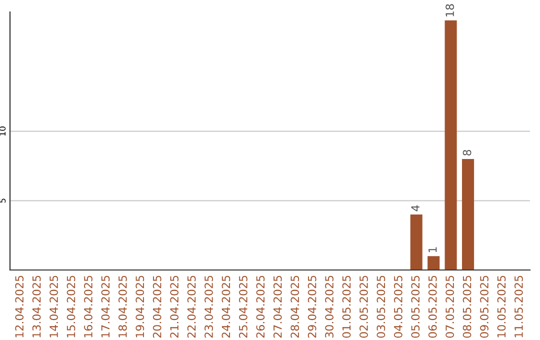  What do you see at coordinates (415, 307) in the screenshot?
I see `x-tick-label: 05.05.2025` at bounding box center [415, 307].